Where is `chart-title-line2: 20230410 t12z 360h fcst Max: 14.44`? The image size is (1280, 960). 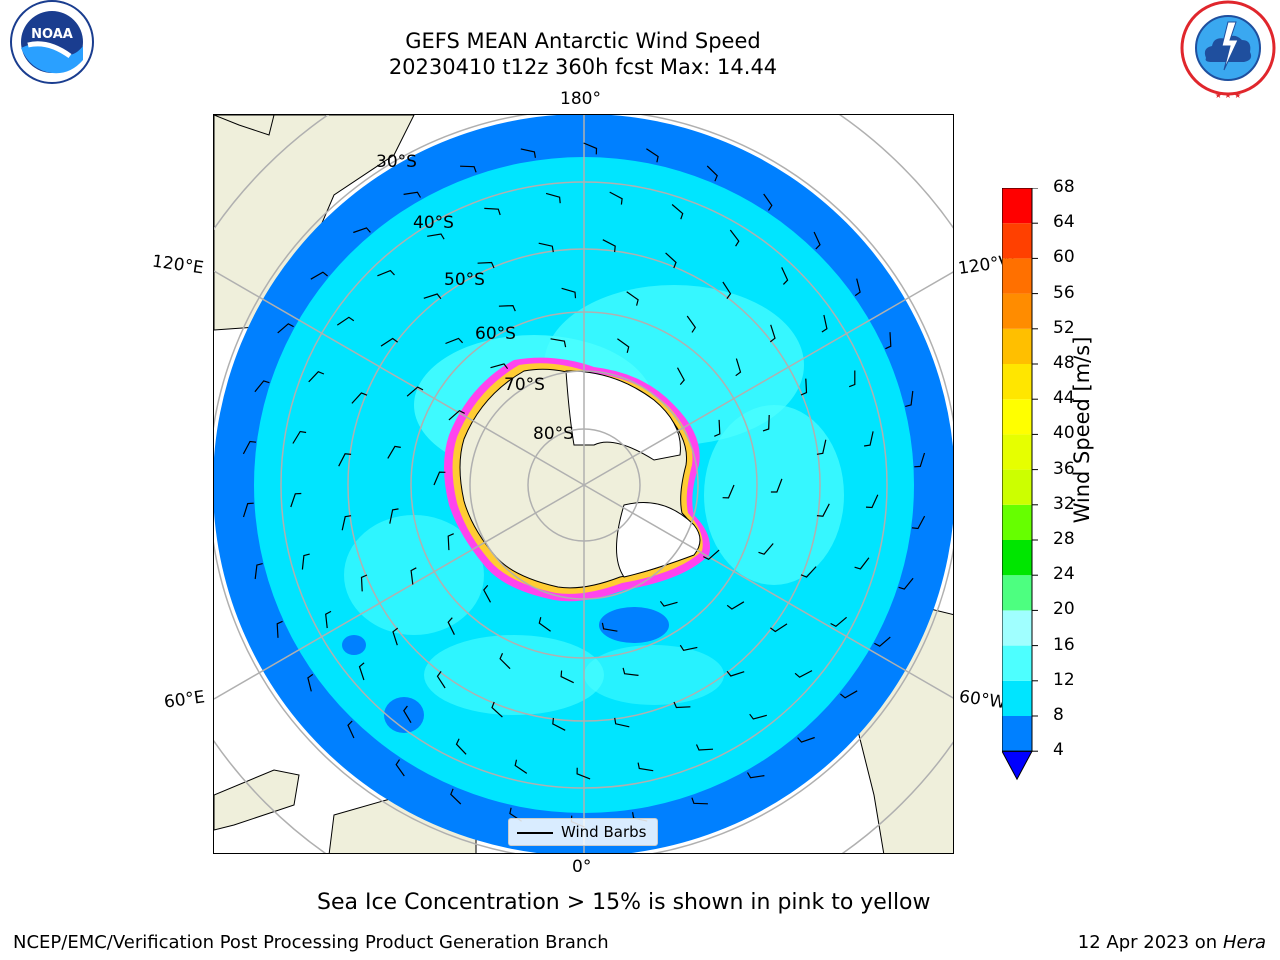 chart-title-line2: 20230410 t12z 360h fcst Max: 14.44 is located at coordinates (583, 67).